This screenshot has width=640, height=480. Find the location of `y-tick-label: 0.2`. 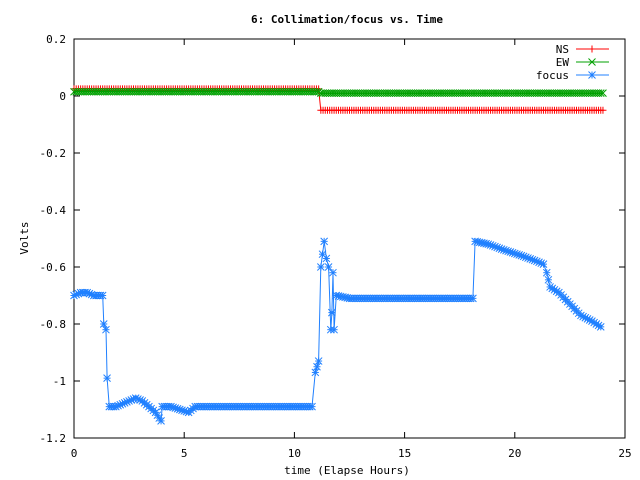

y-tick-label: 0.2 is located at coordinates (56, 39).